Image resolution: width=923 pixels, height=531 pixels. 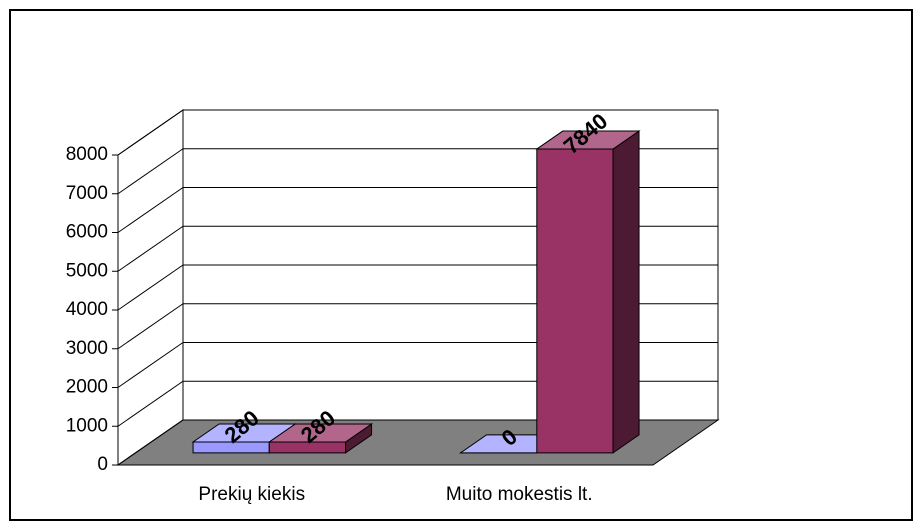 I want to click on y-tick-label: 3000, so click(x=87, y=348).